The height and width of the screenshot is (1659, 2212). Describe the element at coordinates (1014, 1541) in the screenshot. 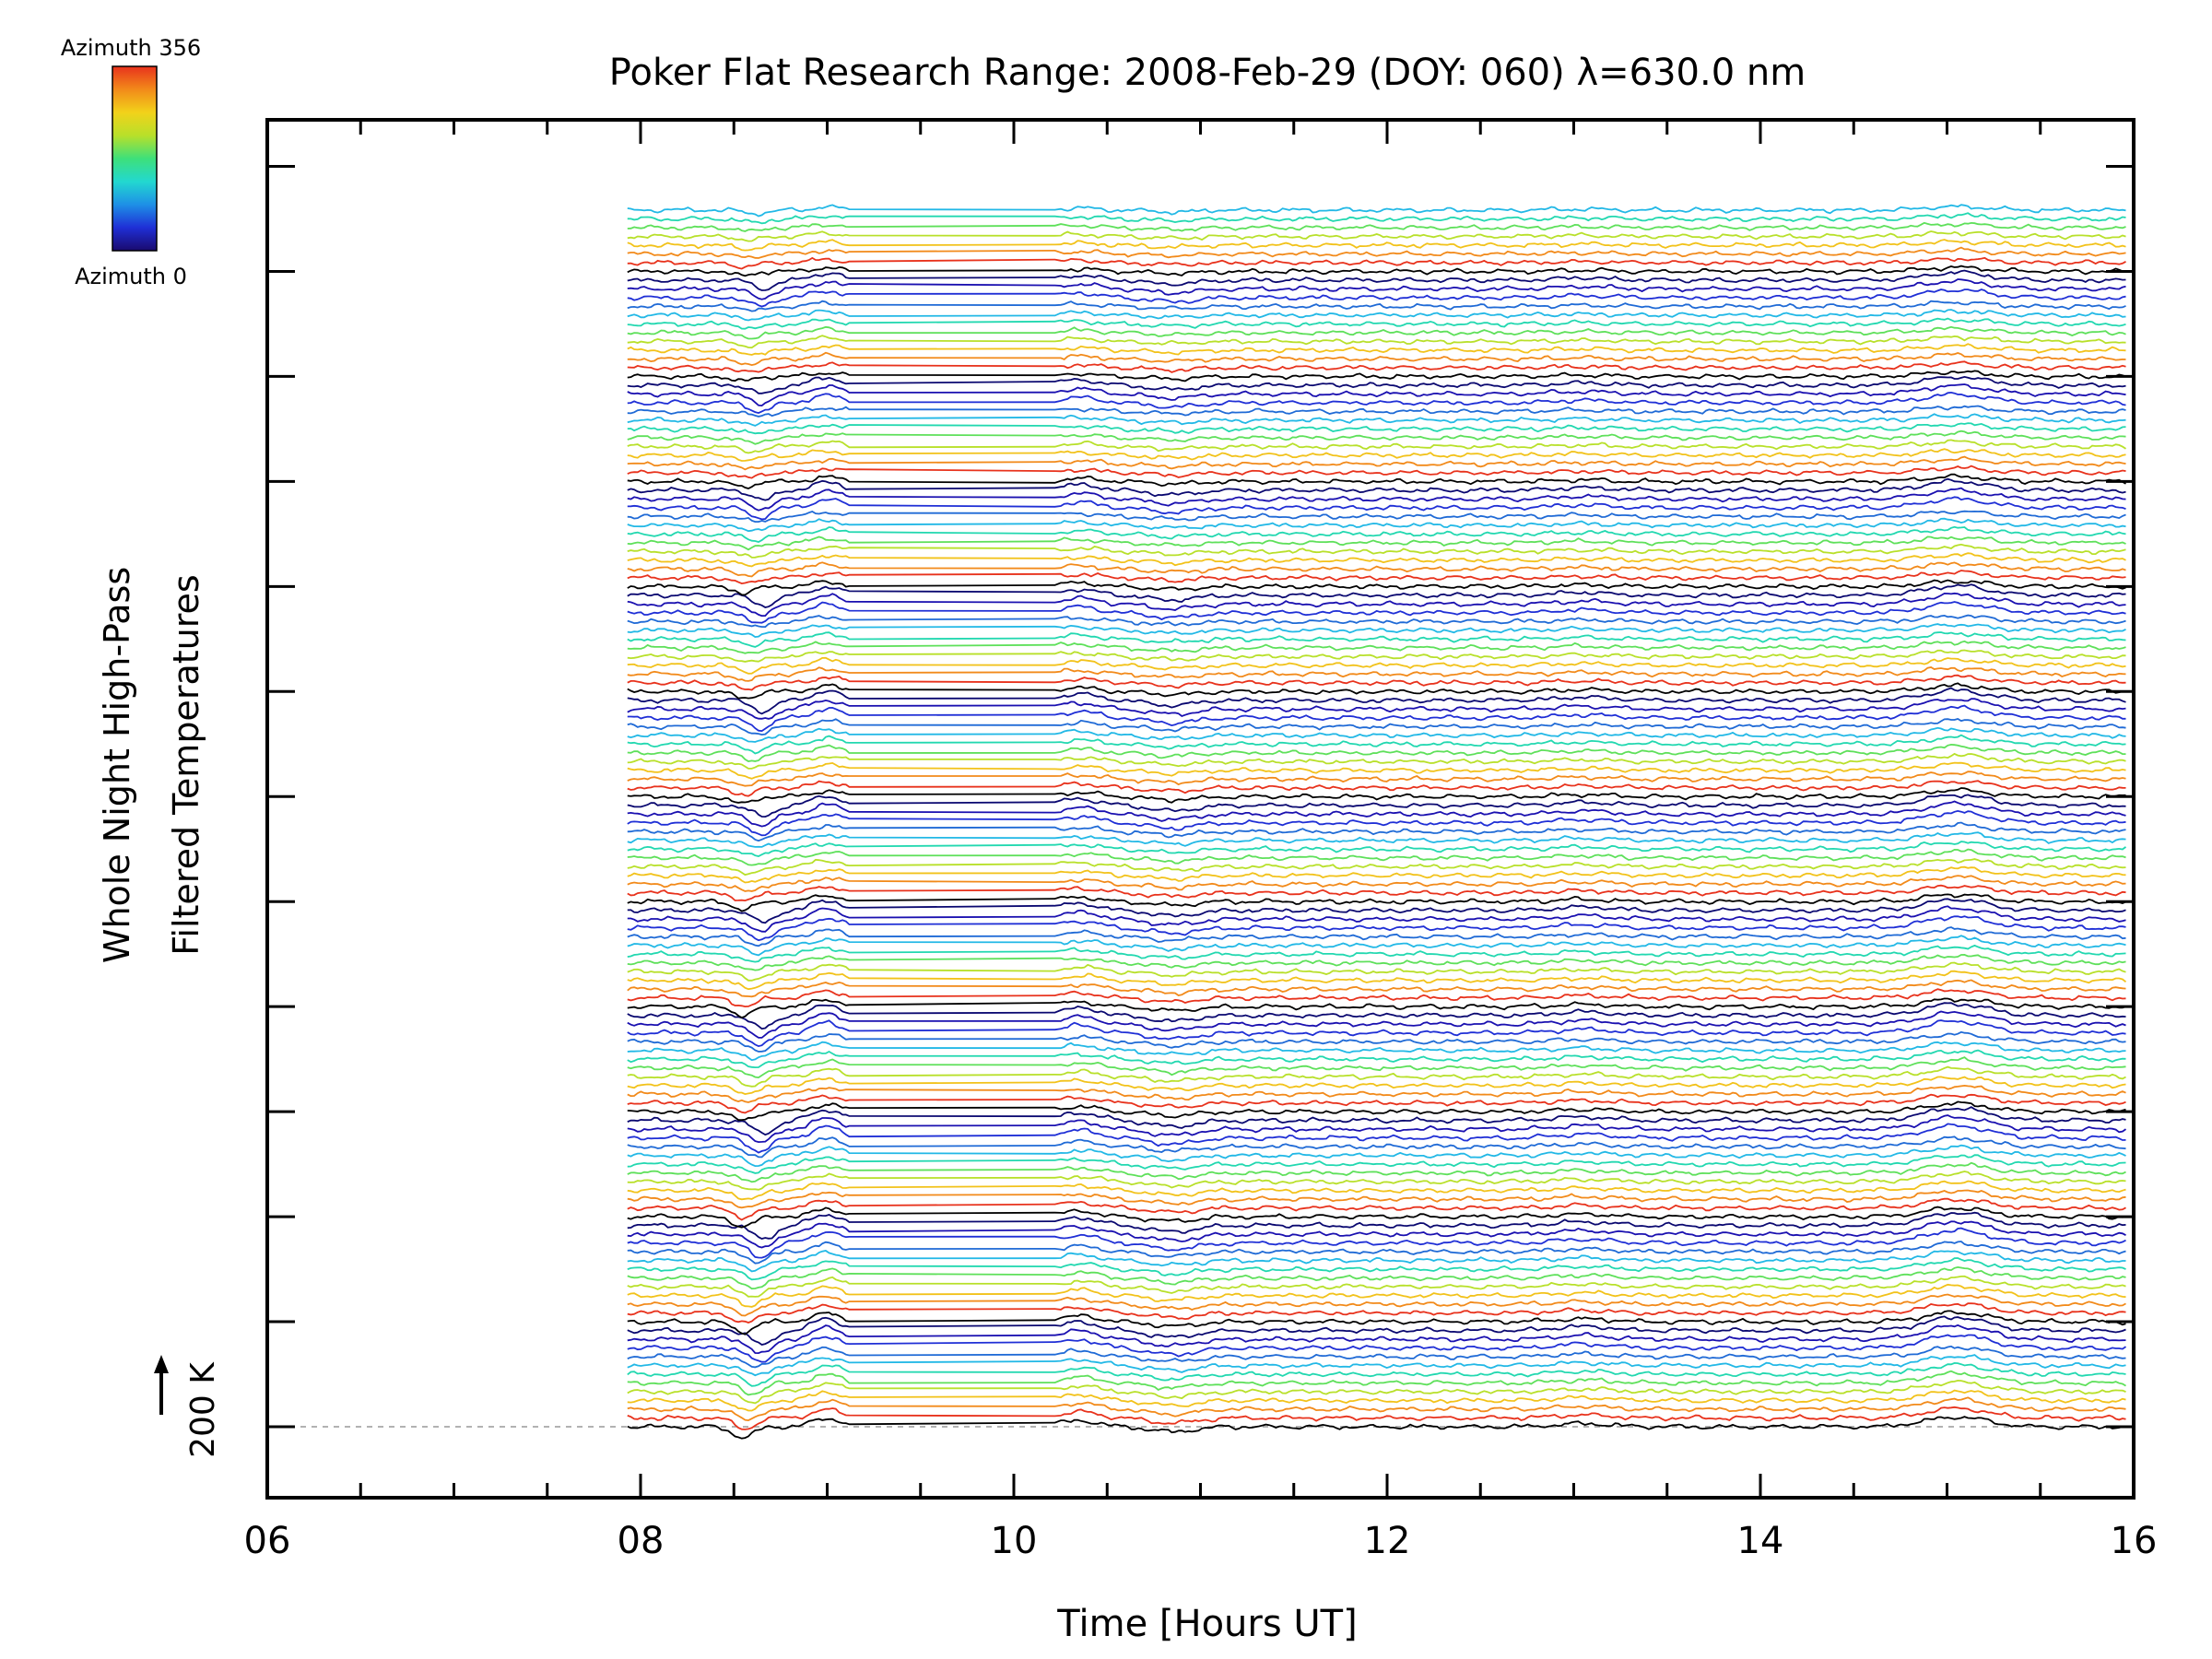

I see `x-tick-label: 10` at that location.